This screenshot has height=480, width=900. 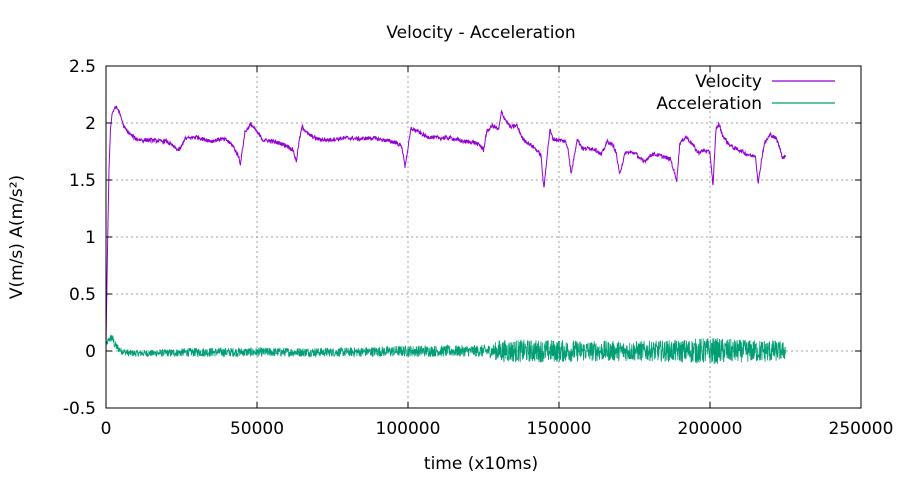 What do you see at coordinates (17, 237) in the screenshot?
I see `y-axis-label: V(m/s) A(m/s²)` at bounding box center [17, 237].